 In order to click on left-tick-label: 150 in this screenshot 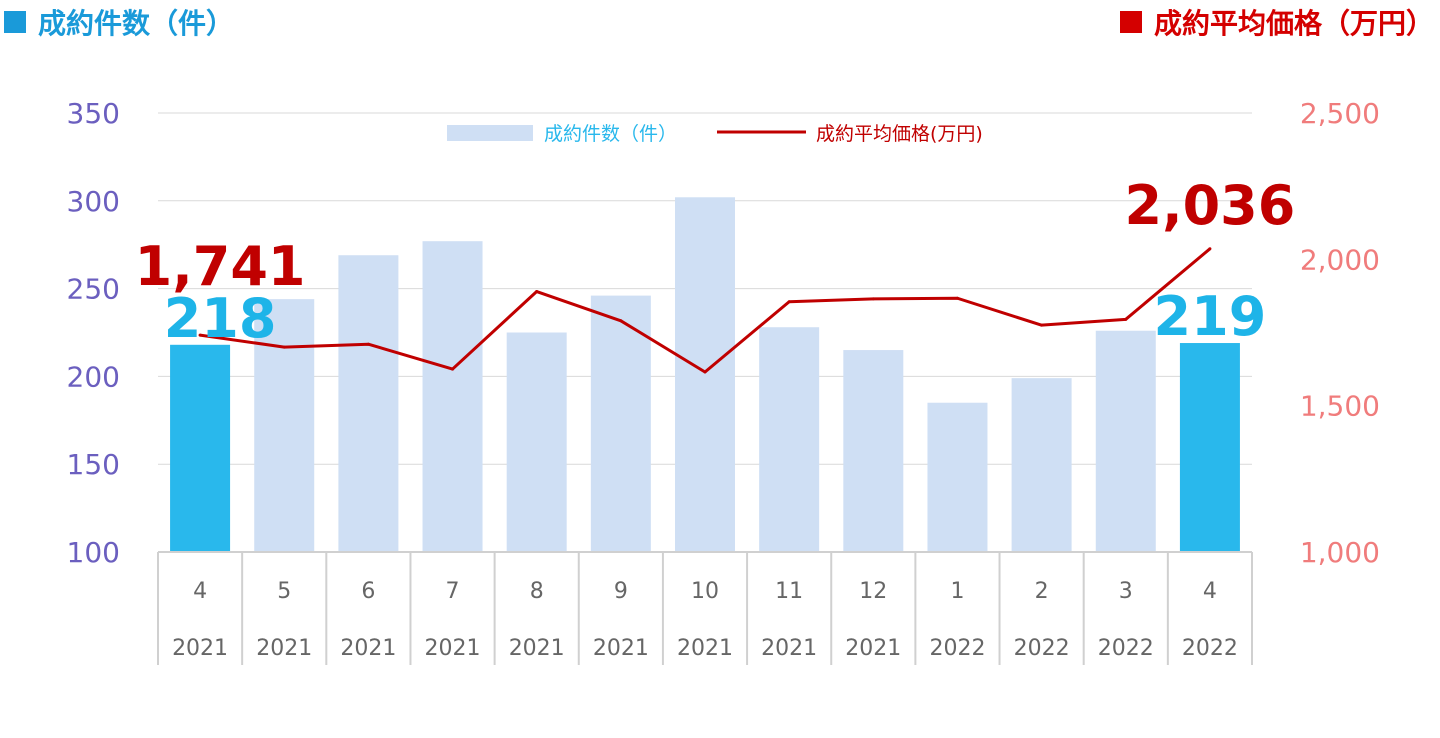, I will do `click(93, 464)`.